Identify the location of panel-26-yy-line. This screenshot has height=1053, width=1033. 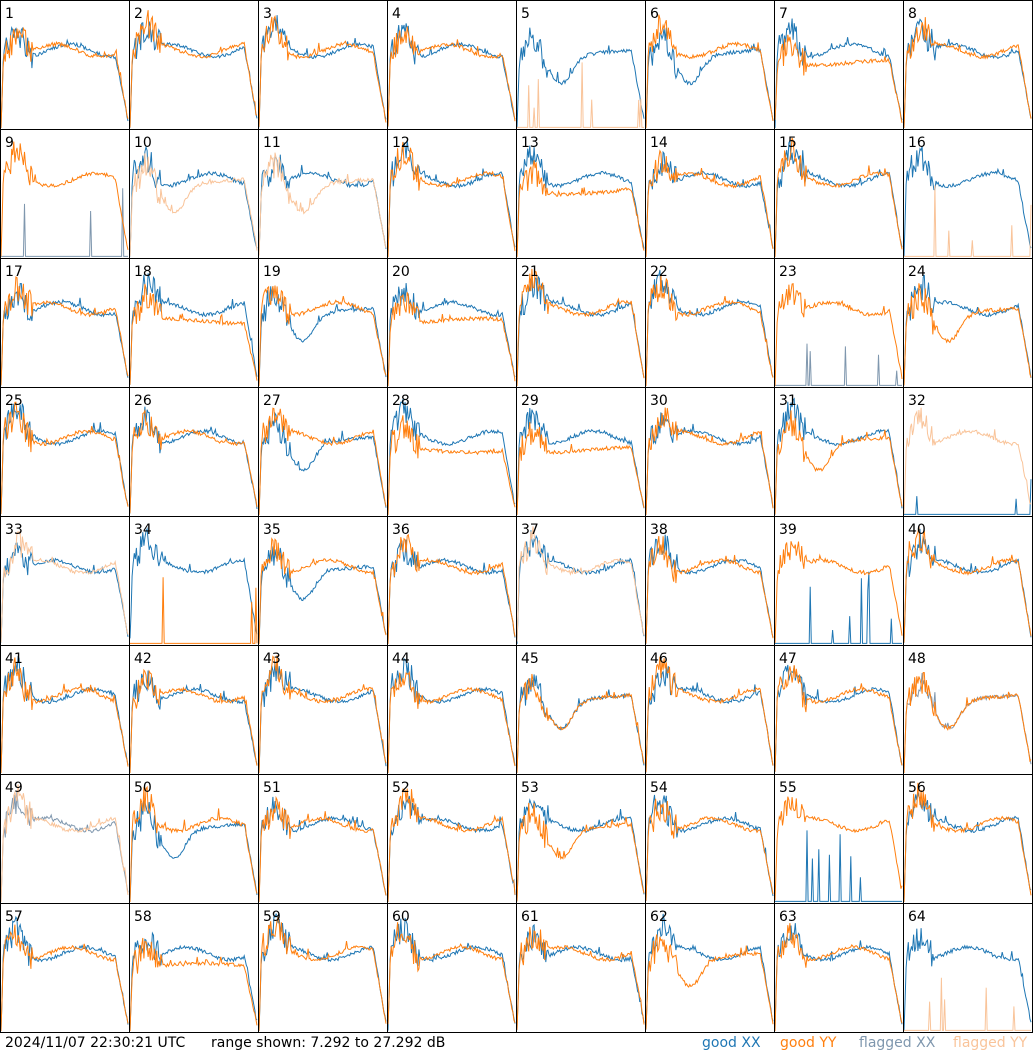
(193, 461).